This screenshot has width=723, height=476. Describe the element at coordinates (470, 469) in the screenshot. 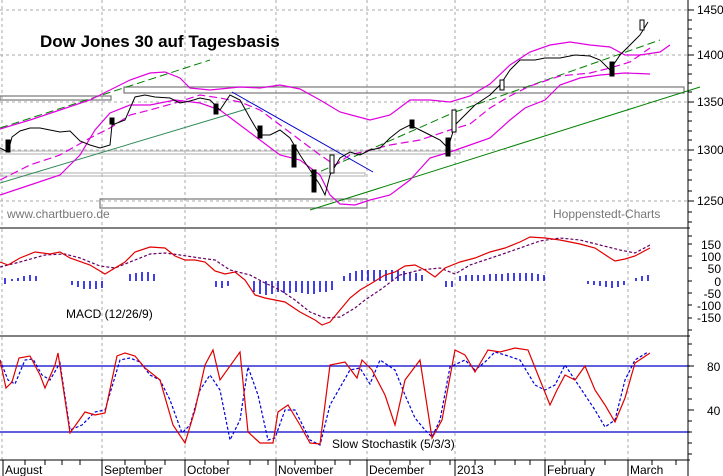

I see `x-label-2013: 2013` at that location.